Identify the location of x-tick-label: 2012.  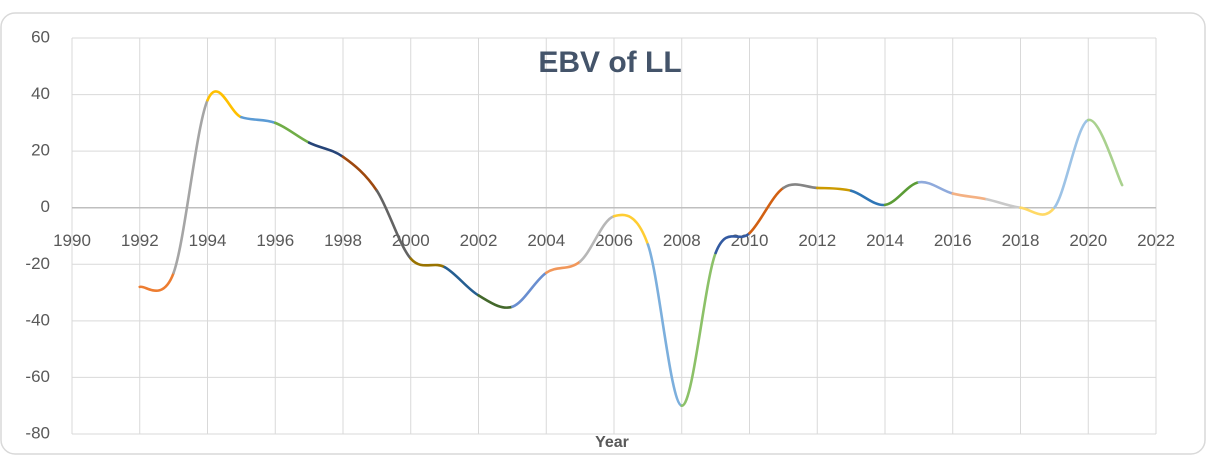
(817, 240).